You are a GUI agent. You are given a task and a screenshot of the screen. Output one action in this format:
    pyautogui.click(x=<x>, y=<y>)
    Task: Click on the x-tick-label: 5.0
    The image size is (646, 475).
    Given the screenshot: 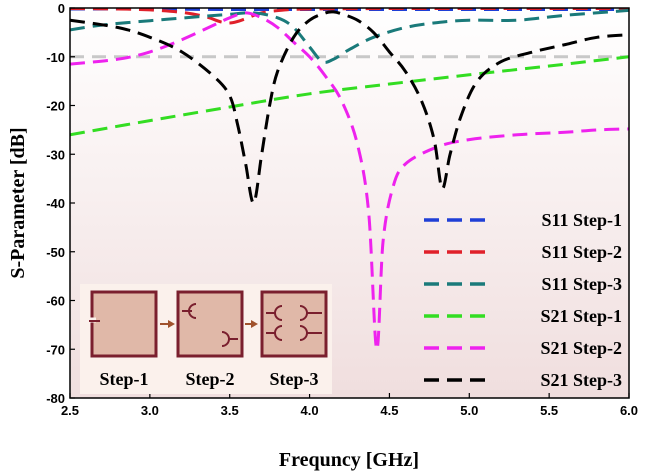 What is the action you would take?
    pyautogui.click(x=469, y=410)
    